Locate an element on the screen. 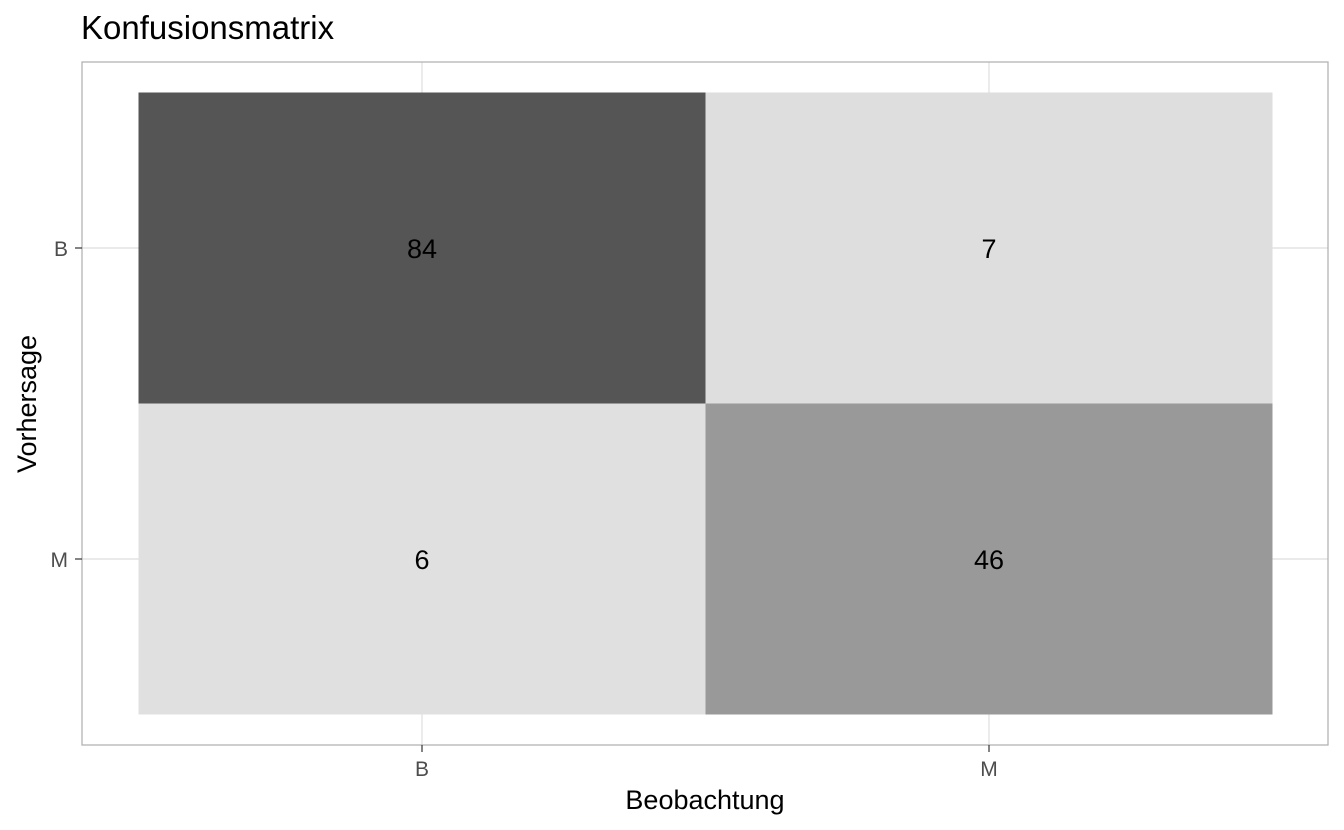 This screenshot has width=1344, height=830. y-tick-label-M: M is located at coordinates (60, 560).